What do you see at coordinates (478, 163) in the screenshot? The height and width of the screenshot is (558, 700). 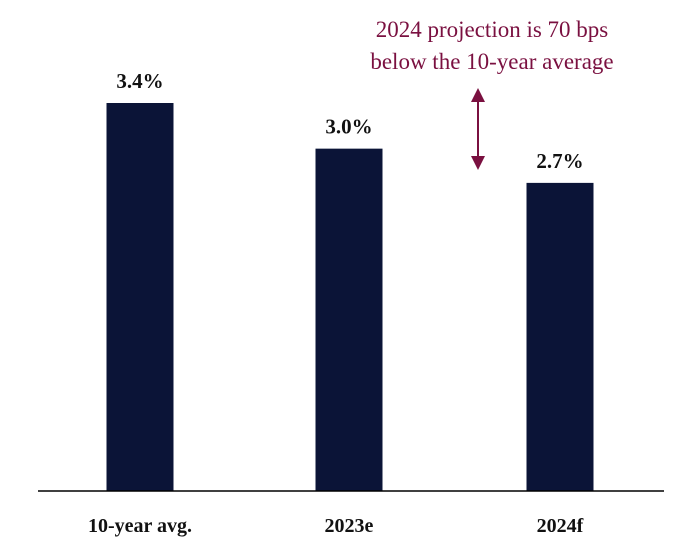 I see `arrow-head-down` at bounding box center [478, 163].